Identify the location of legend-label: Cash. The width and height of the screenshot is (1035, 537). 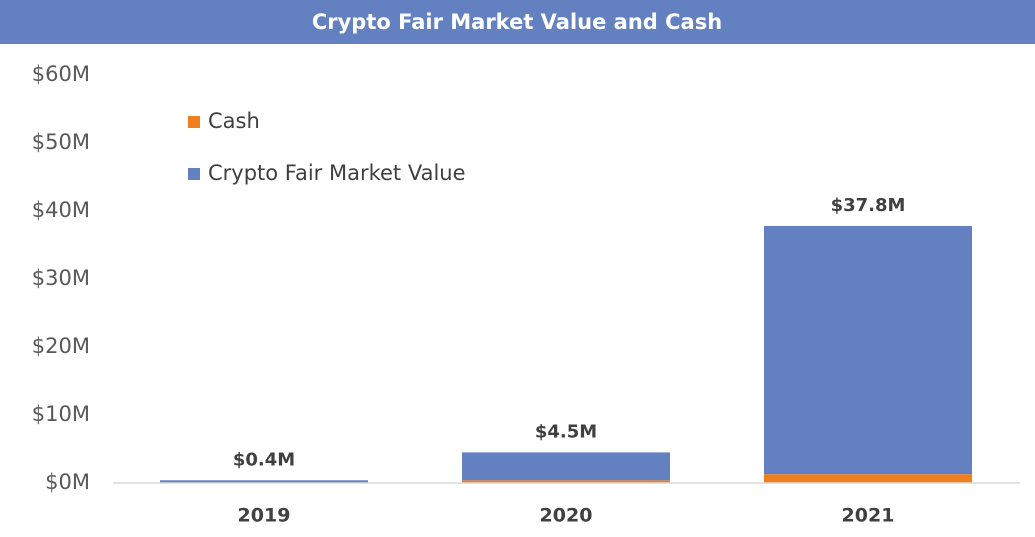
(234, 121).